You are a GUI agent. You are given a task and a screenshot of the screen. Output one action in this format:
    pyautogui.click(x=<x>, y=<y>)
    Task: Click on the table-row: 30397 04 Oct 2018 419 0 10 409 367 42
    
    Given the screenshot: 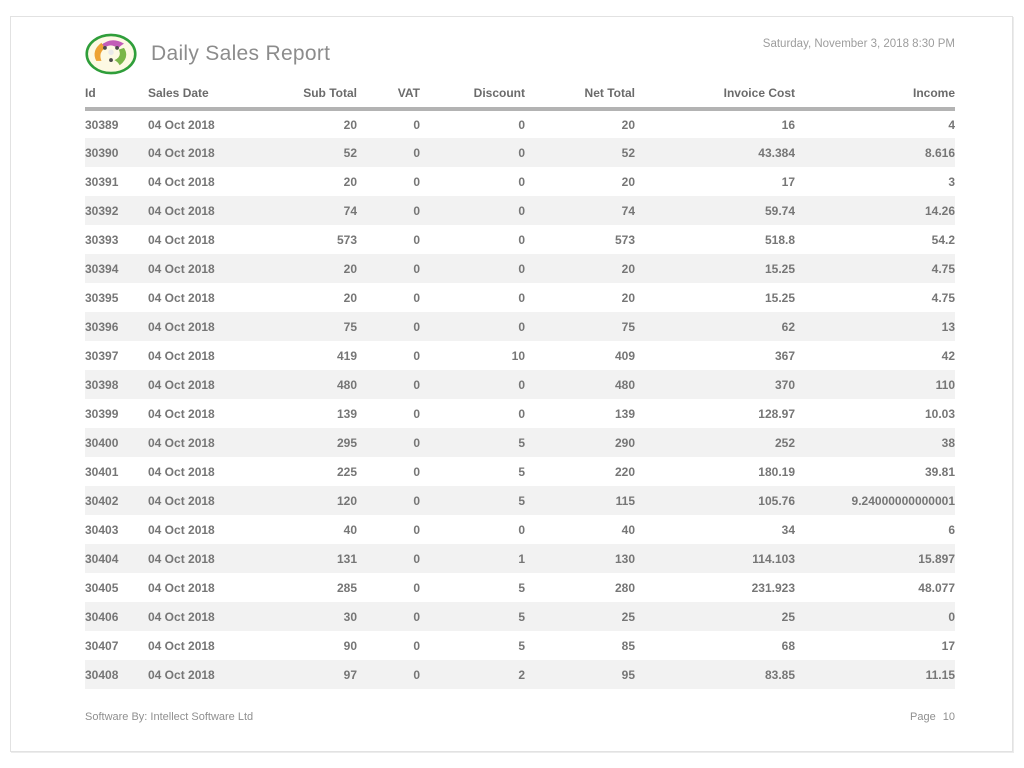 What is the action you would take?
    pyautogui.click(x=520, y=355)
    